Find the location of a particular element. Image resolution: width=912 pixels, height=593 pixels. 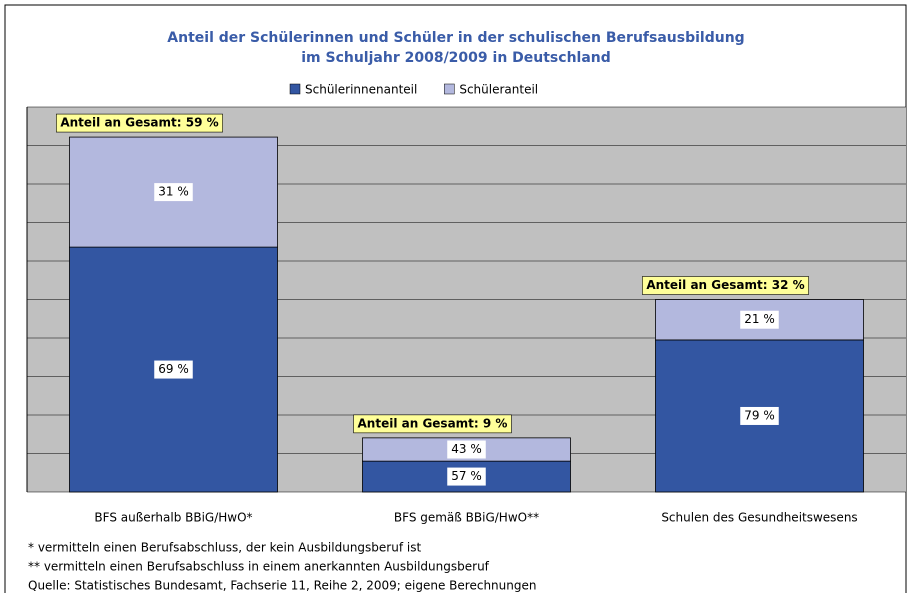

value-label: 57 % is located at coordinates (466, 476).